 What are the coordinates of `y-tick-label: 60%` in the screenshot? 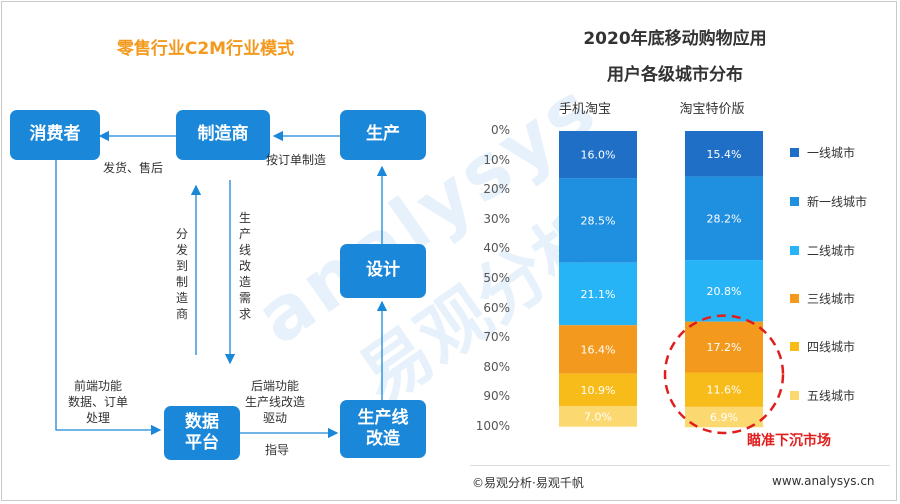 It's located at (496, 307).